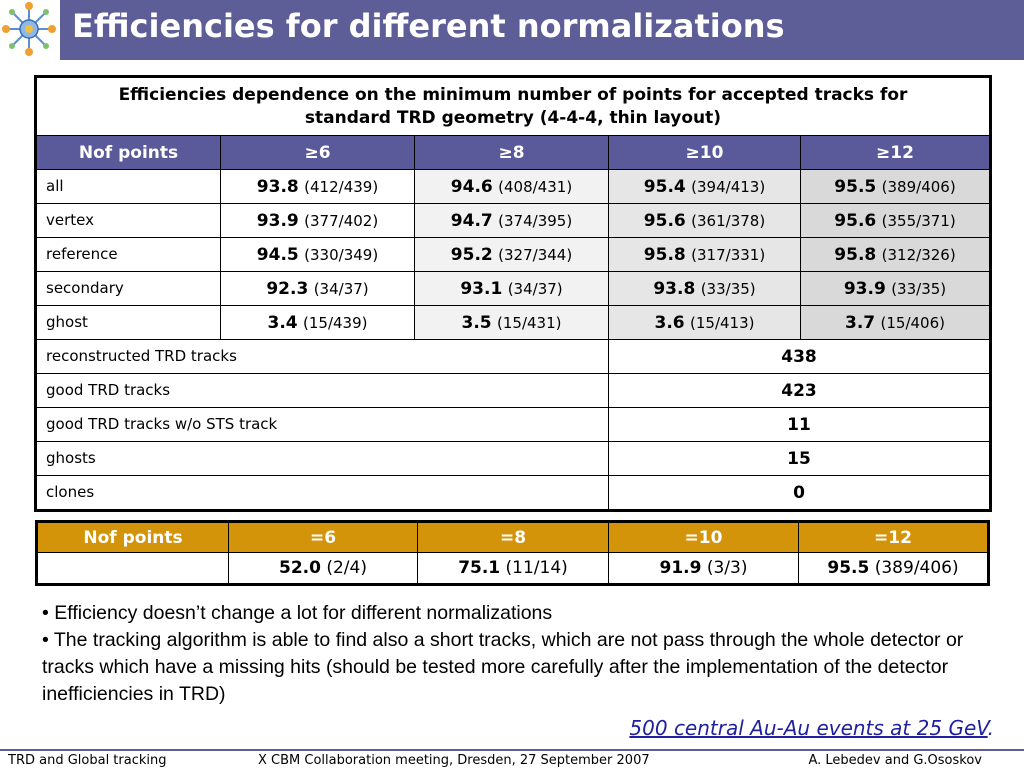 This screenshot has width=1024, height=770. I want to click on summary-row: reconstructed TRD tracks 438, so click(513, 356).